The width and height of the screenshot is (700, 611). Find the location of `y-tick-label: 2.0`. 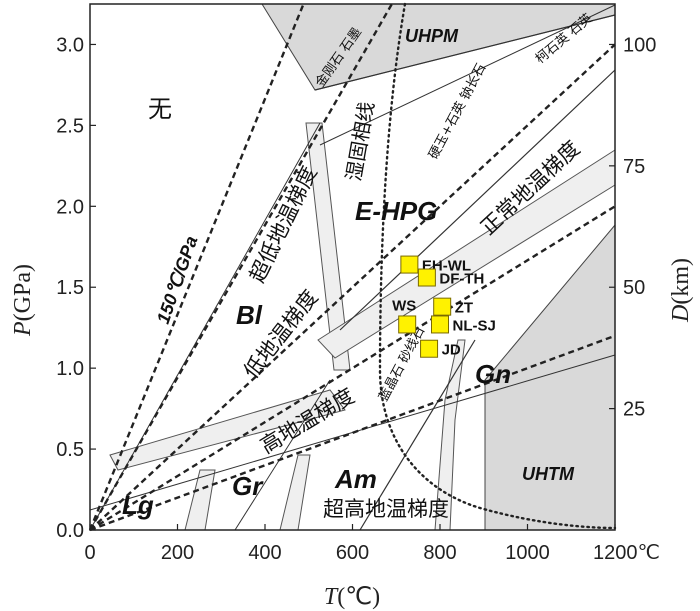

y-tick-label: 2.0 is located at coordinates (70, 207).